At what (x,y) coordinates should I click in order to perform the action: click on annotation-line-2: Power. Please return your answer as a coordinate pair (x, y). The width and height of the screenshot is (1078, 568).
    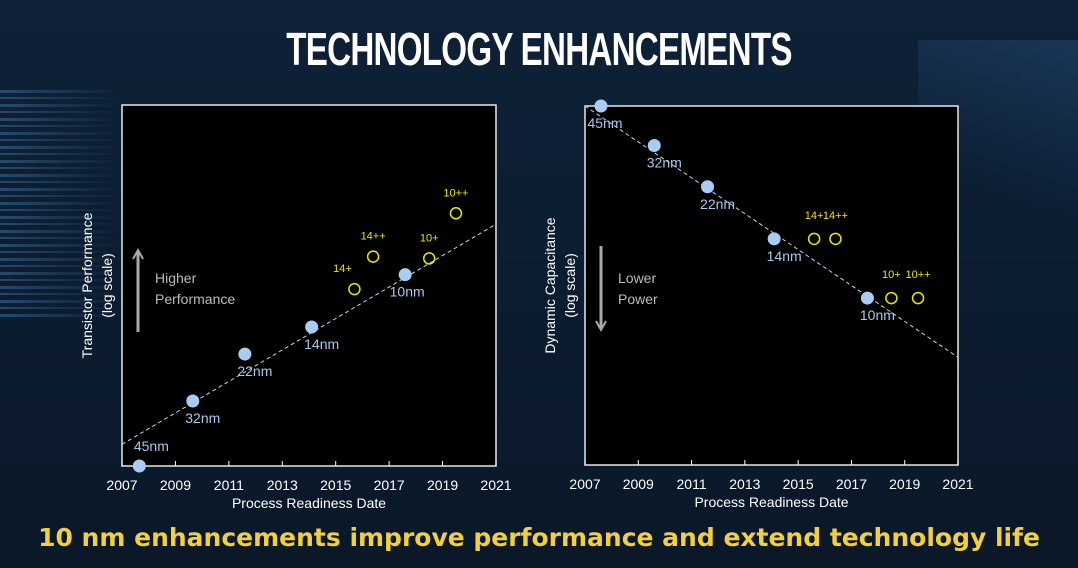
    Looking at the image, I should click on (638, 299).